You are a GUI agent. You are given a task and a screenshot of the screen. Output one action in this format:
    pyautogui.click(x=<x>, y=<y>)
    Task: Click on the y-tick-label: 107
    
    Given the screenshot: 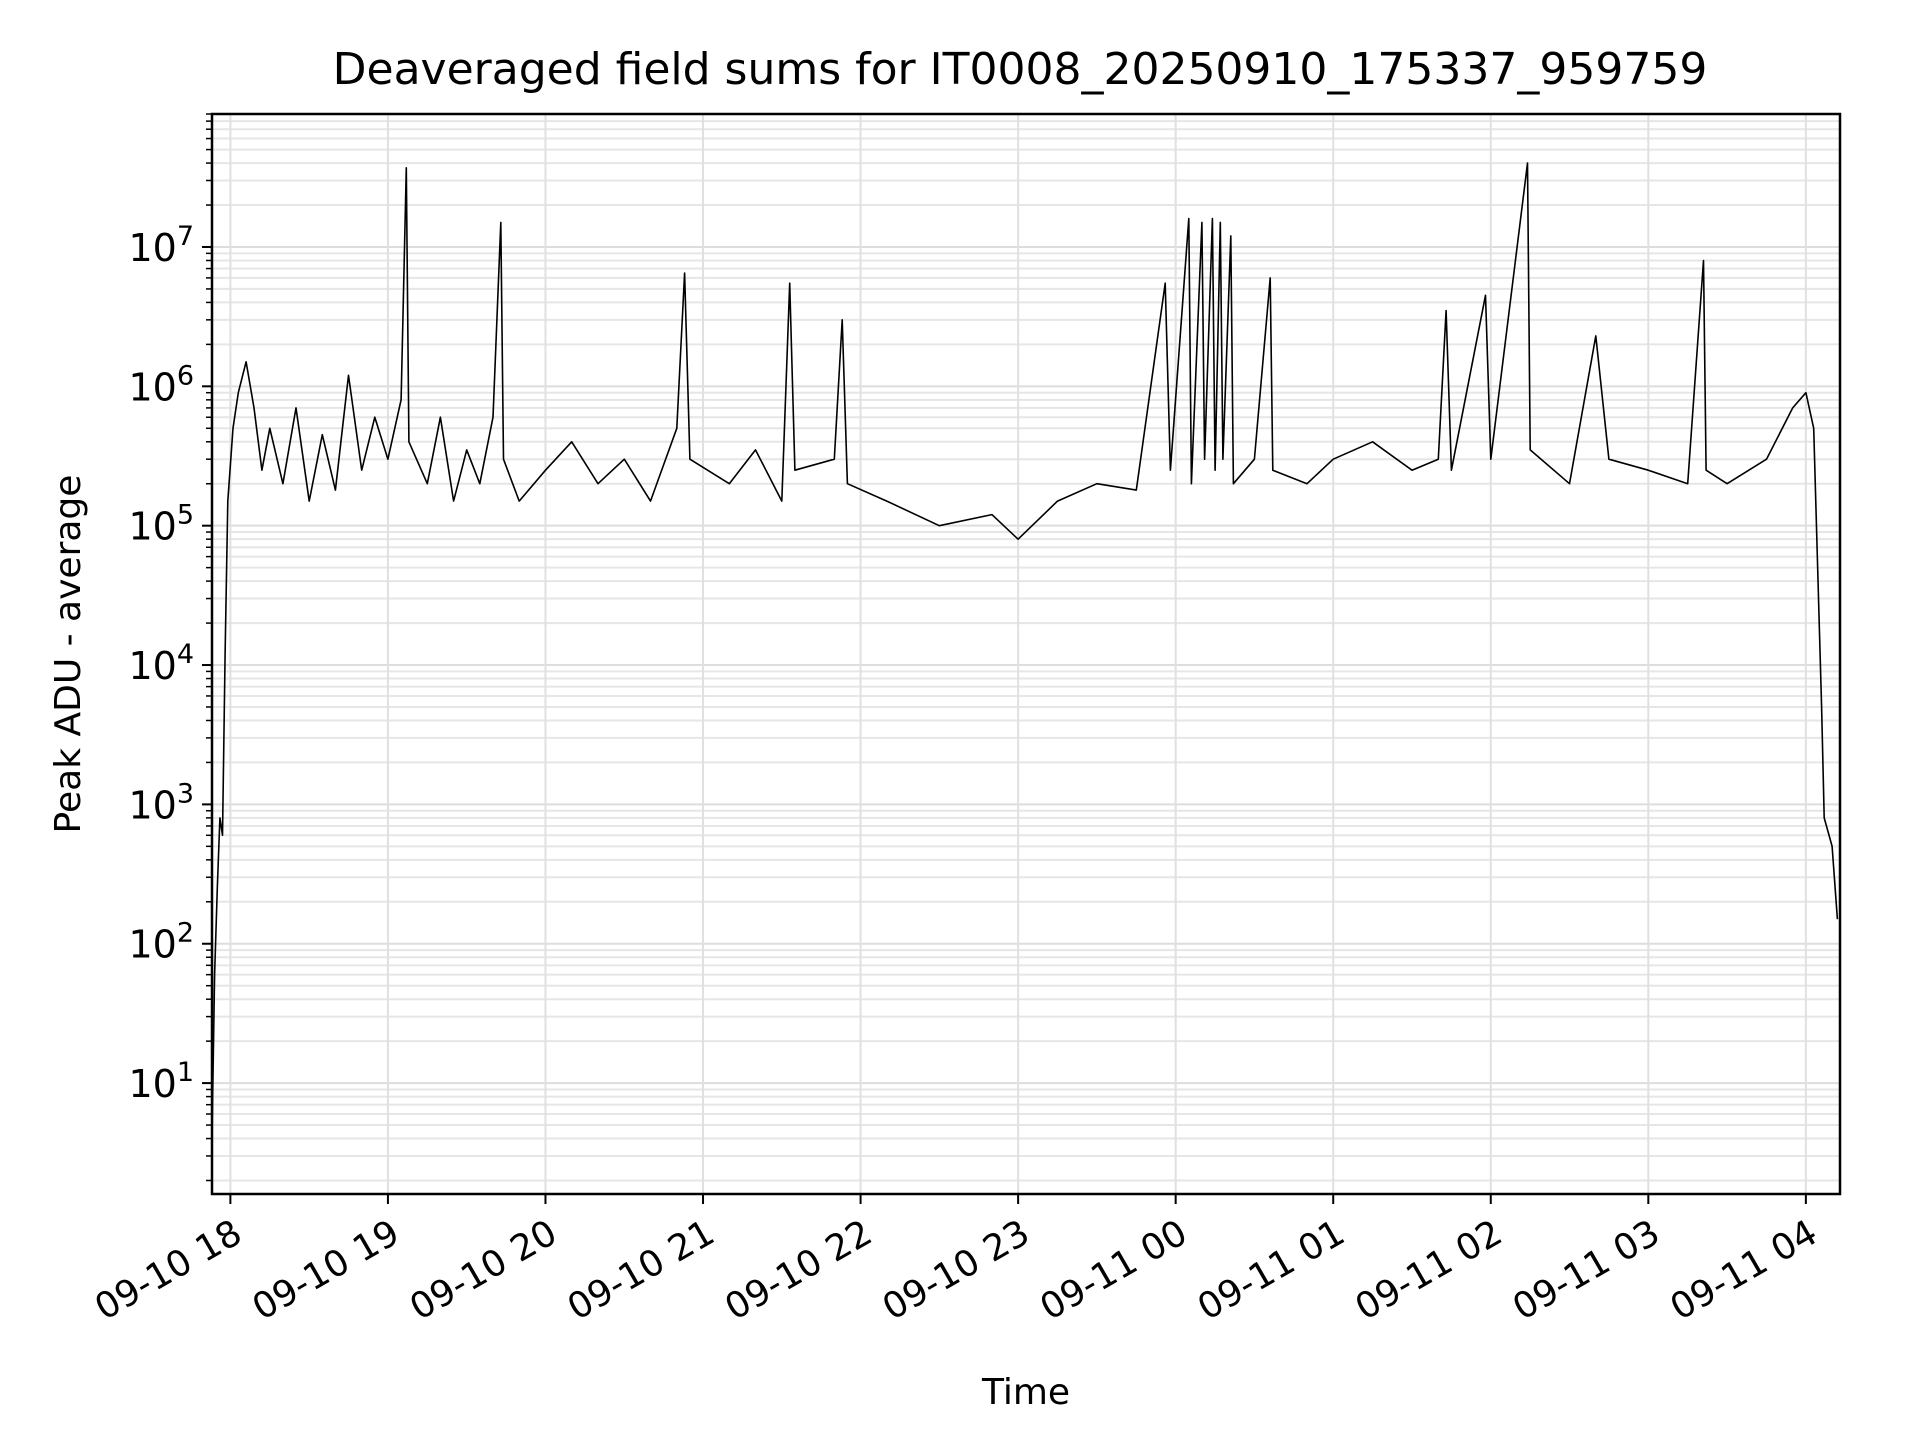 What is the action you would take?
    pyautogui.click(x=161, y=245)
    